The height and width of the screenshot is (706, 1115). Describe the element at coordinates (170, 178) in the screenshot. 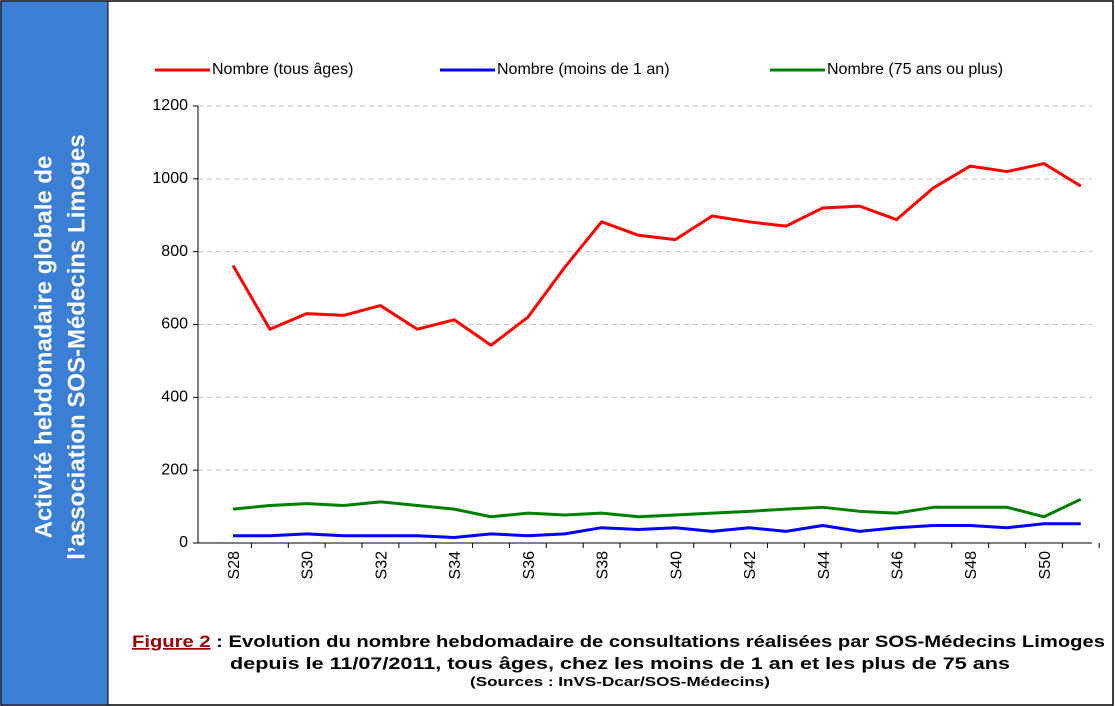

I see `y-tick-label: 1000` at that location.